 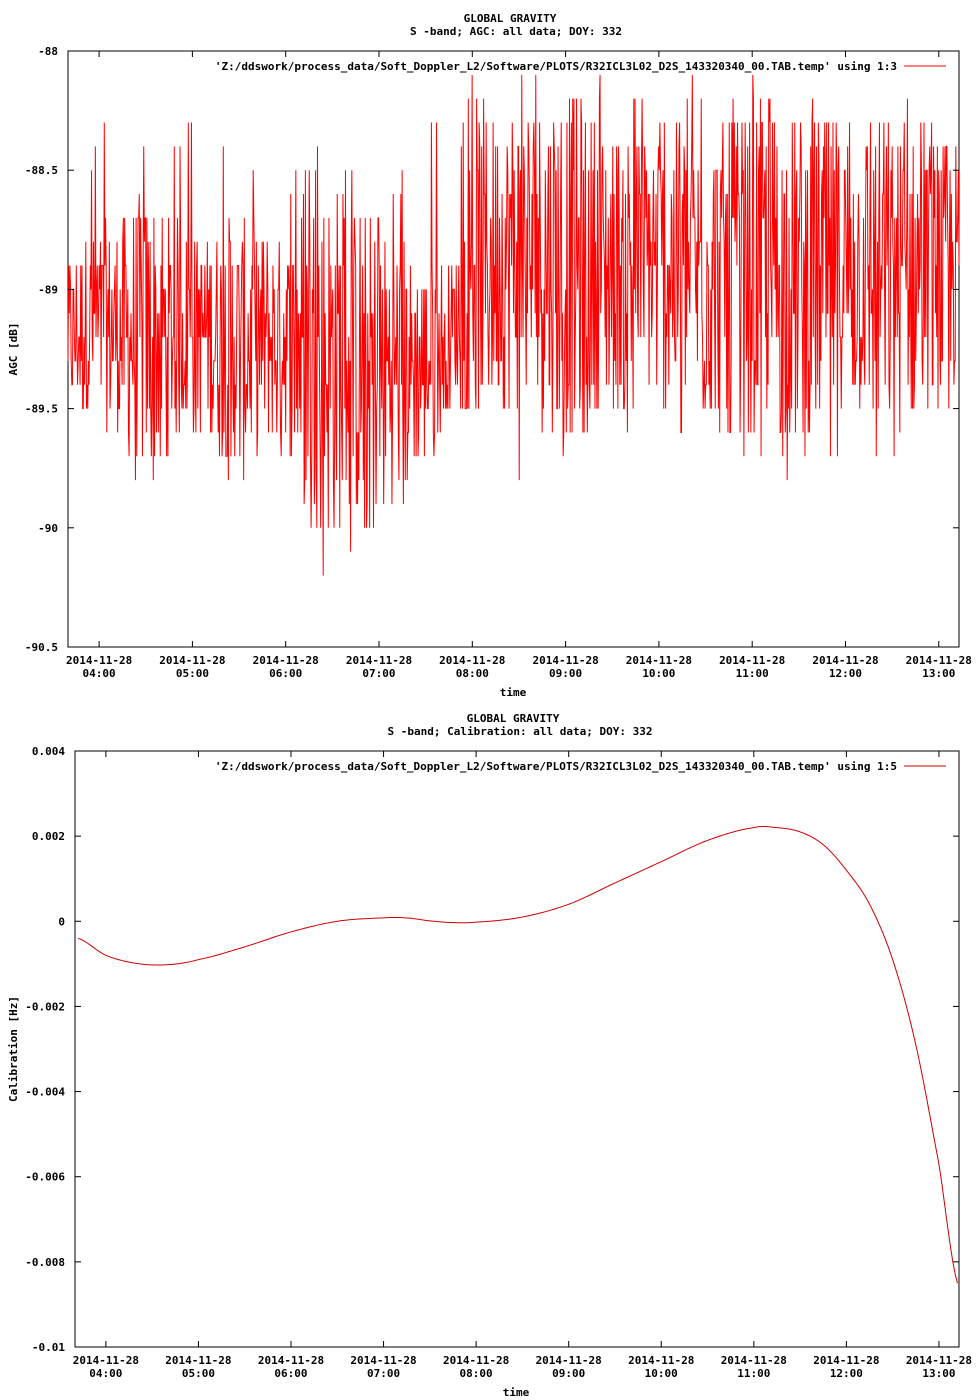 What do you see at coordinates (48, 51) in the screenshot?
I see `chart1-ytick-label: -88` at bounding box center [48, 51].